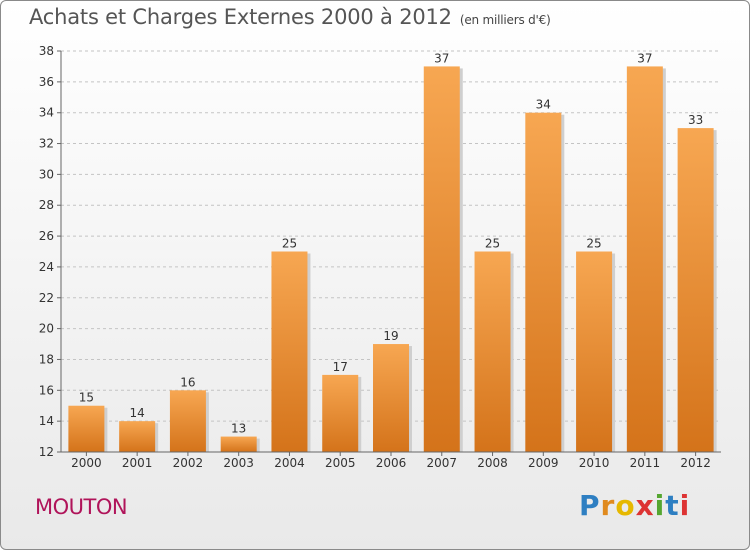  Describe the element at coordinates (46, 298) in the screenshot. I see `y-tick-label: 22` at that location.